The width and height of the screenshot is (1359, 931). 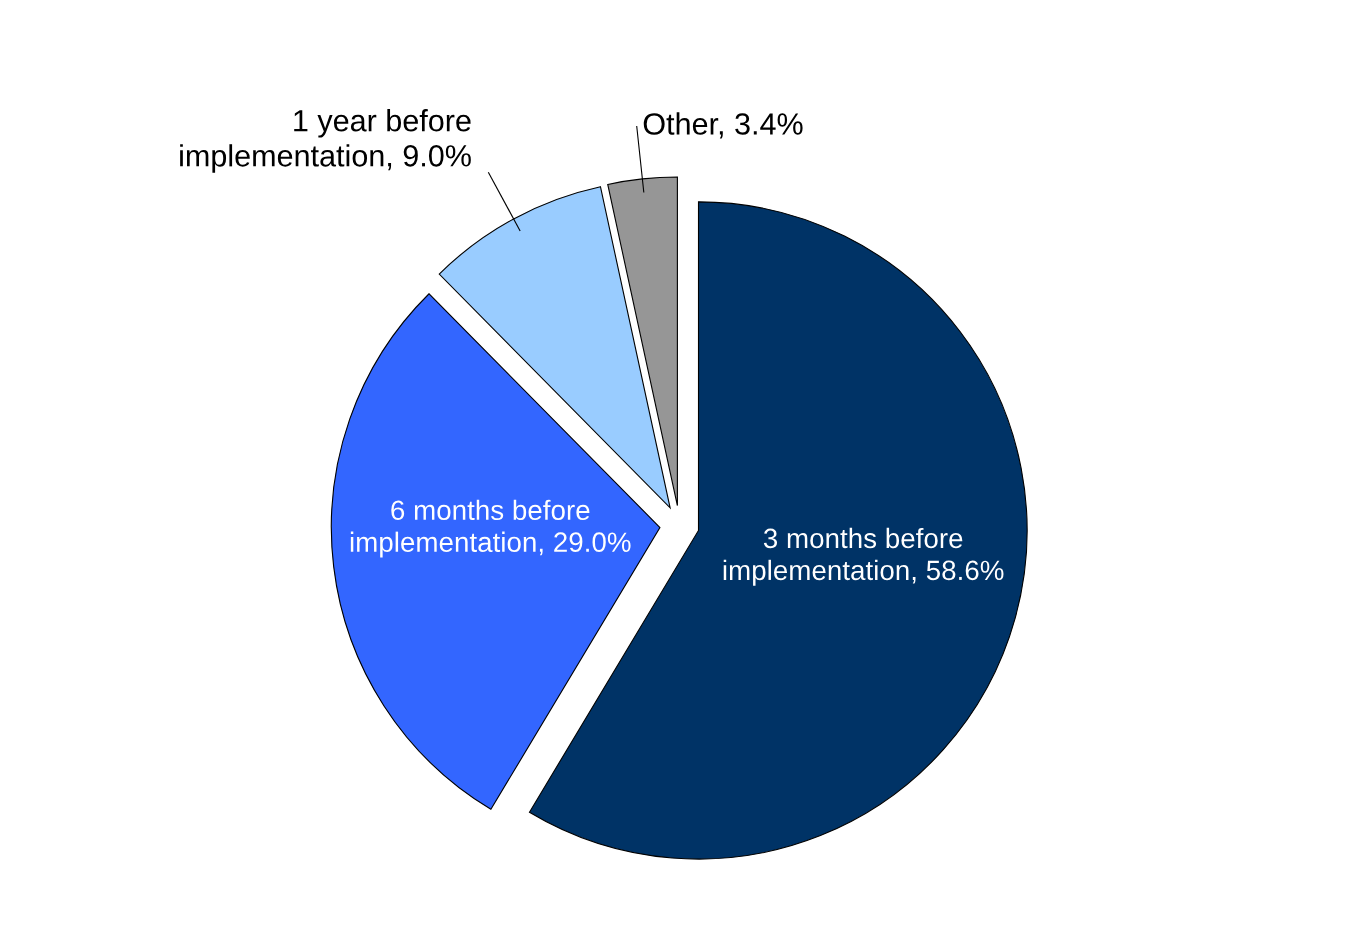 I want to click on slice-label: 6 months before implementation, 29.0%, so click(x=490, y=528).